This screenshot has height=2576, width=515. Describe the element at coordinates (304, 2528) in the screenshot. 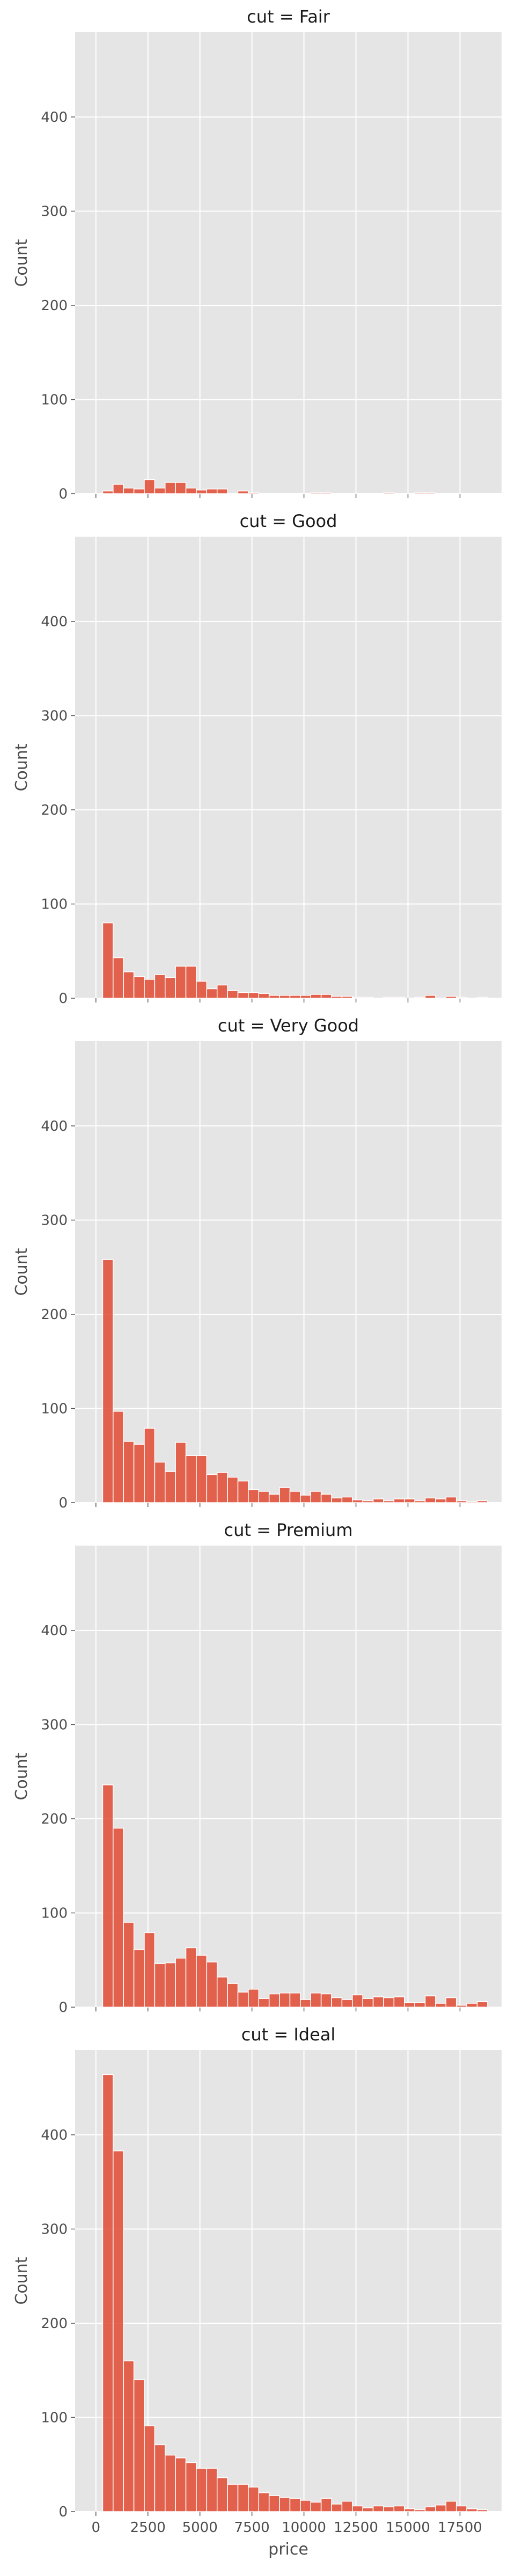

I see `x-tick-label: 10000` at that location.